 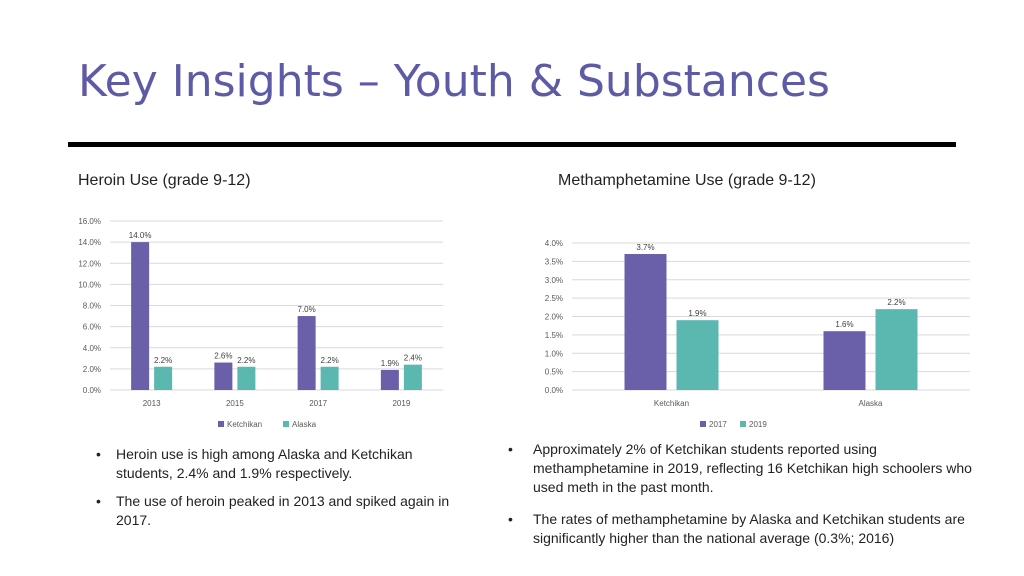 What do you see at coordinates (140, 235) in the screenshot?
I see `data-label: 14.0%` at bounding box center [140, 235].